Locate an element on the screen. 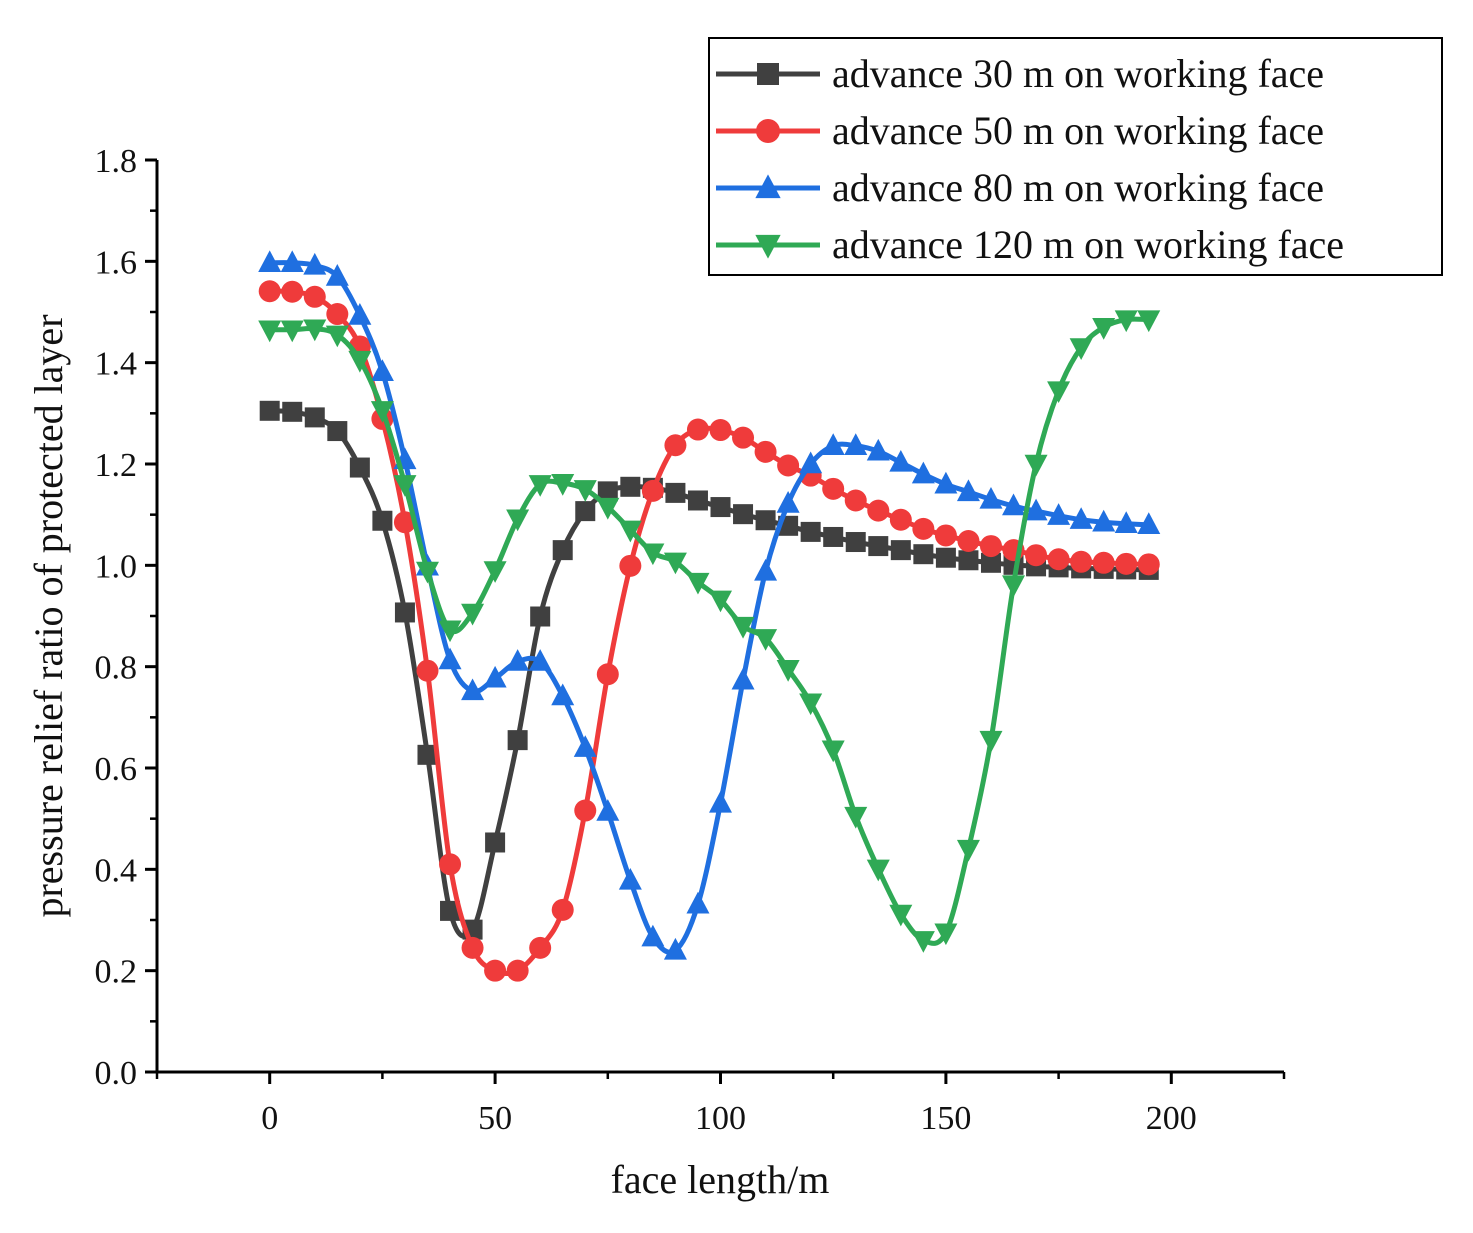 This screenshot has height=1233, width=1473. legend-entry: advance 50 m on working face is located at coordinates (1020, 130).